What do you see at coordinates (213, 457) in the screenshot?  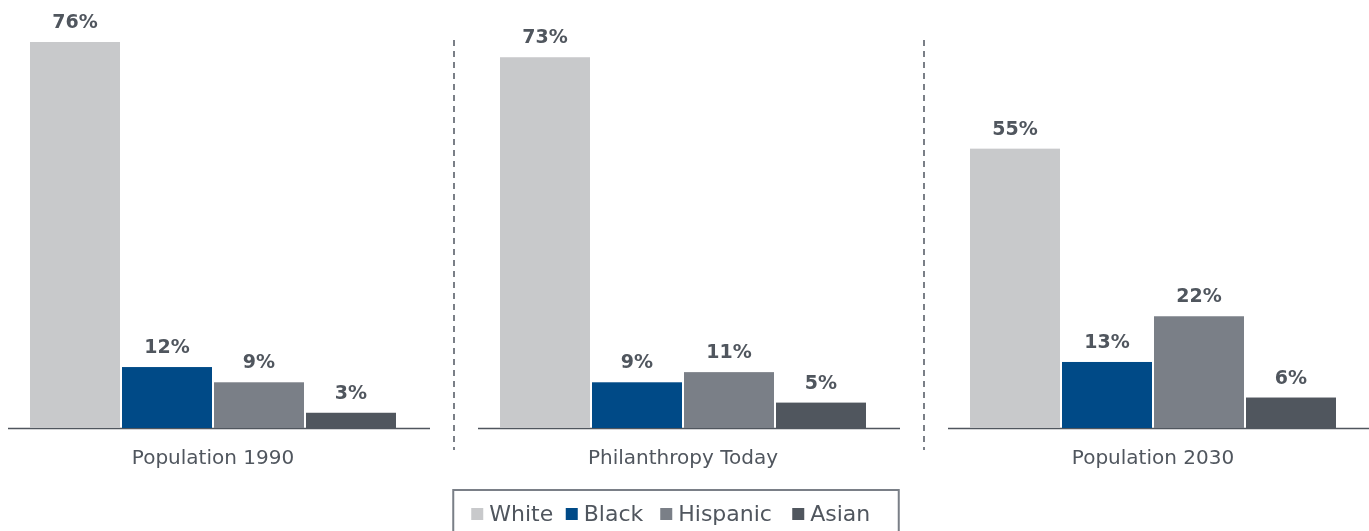 I see `x-tick-label: Population 1990` at bounding box center [213, 457].